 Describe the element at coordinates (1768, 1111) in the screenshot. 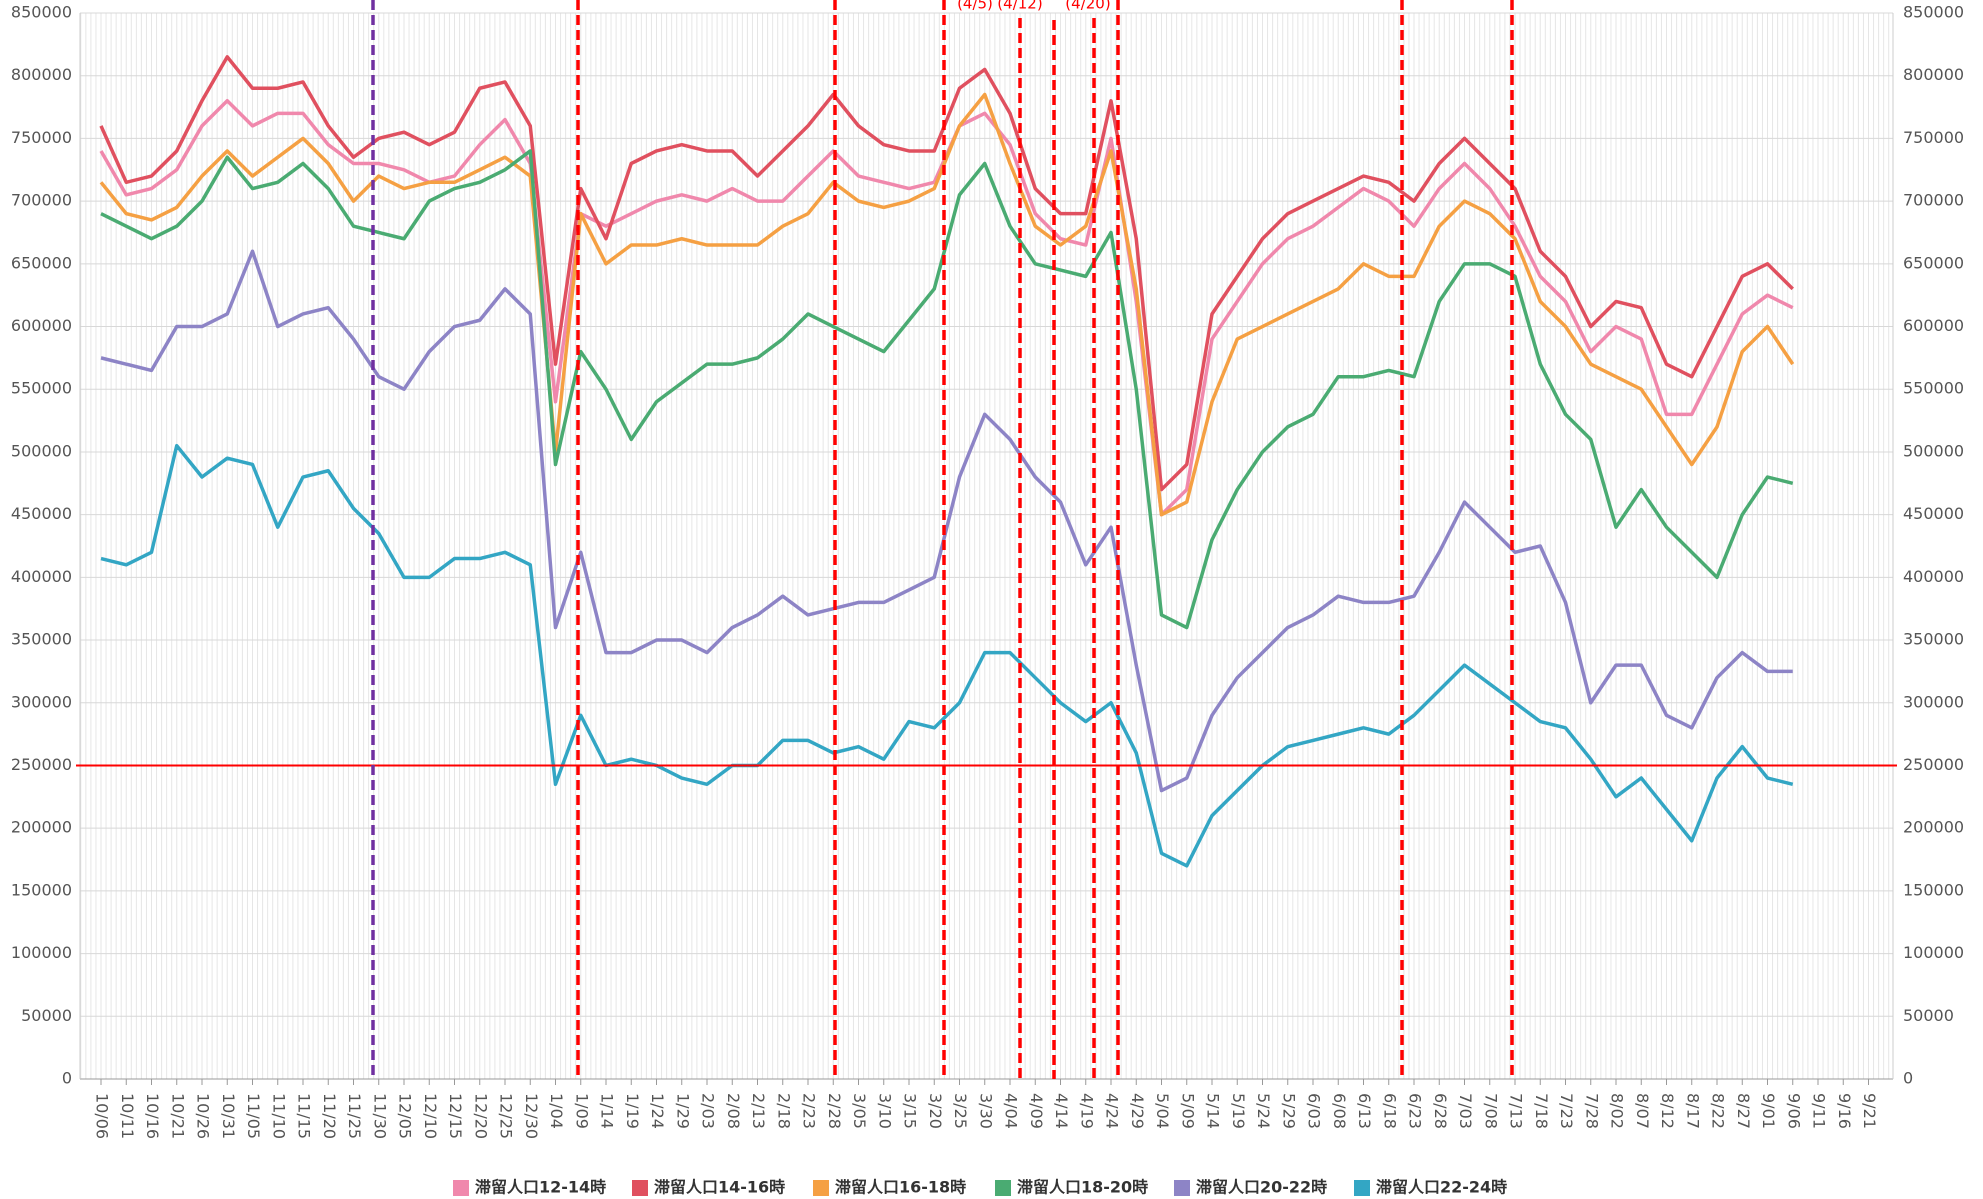

I see `x-tick-label: 9/01` at that location.